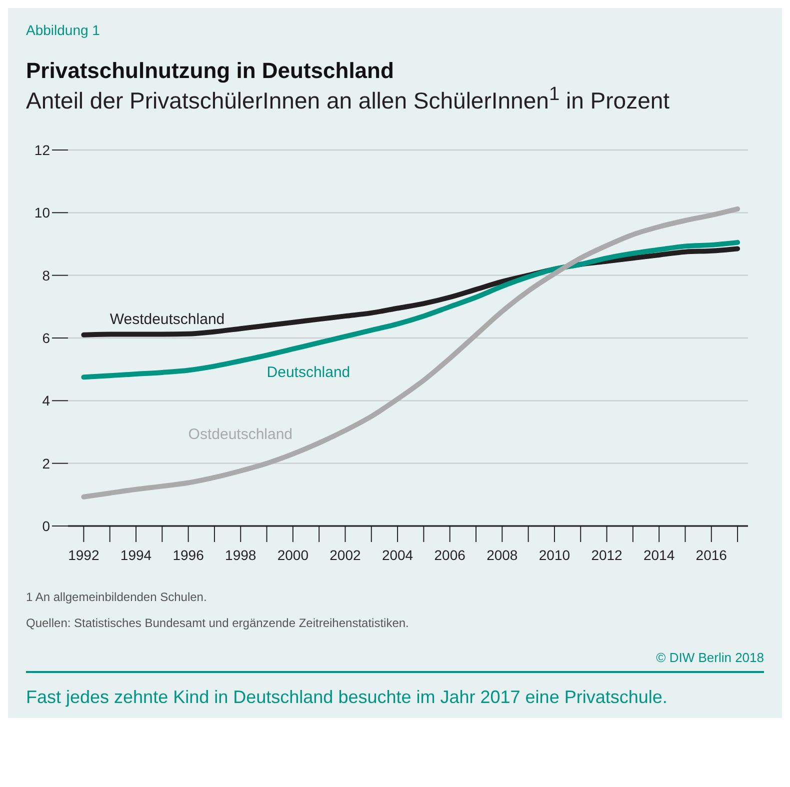 The height and width of the screenshot is (787, 790). I want to click on y-tick-label: 8, so click(46, 274).